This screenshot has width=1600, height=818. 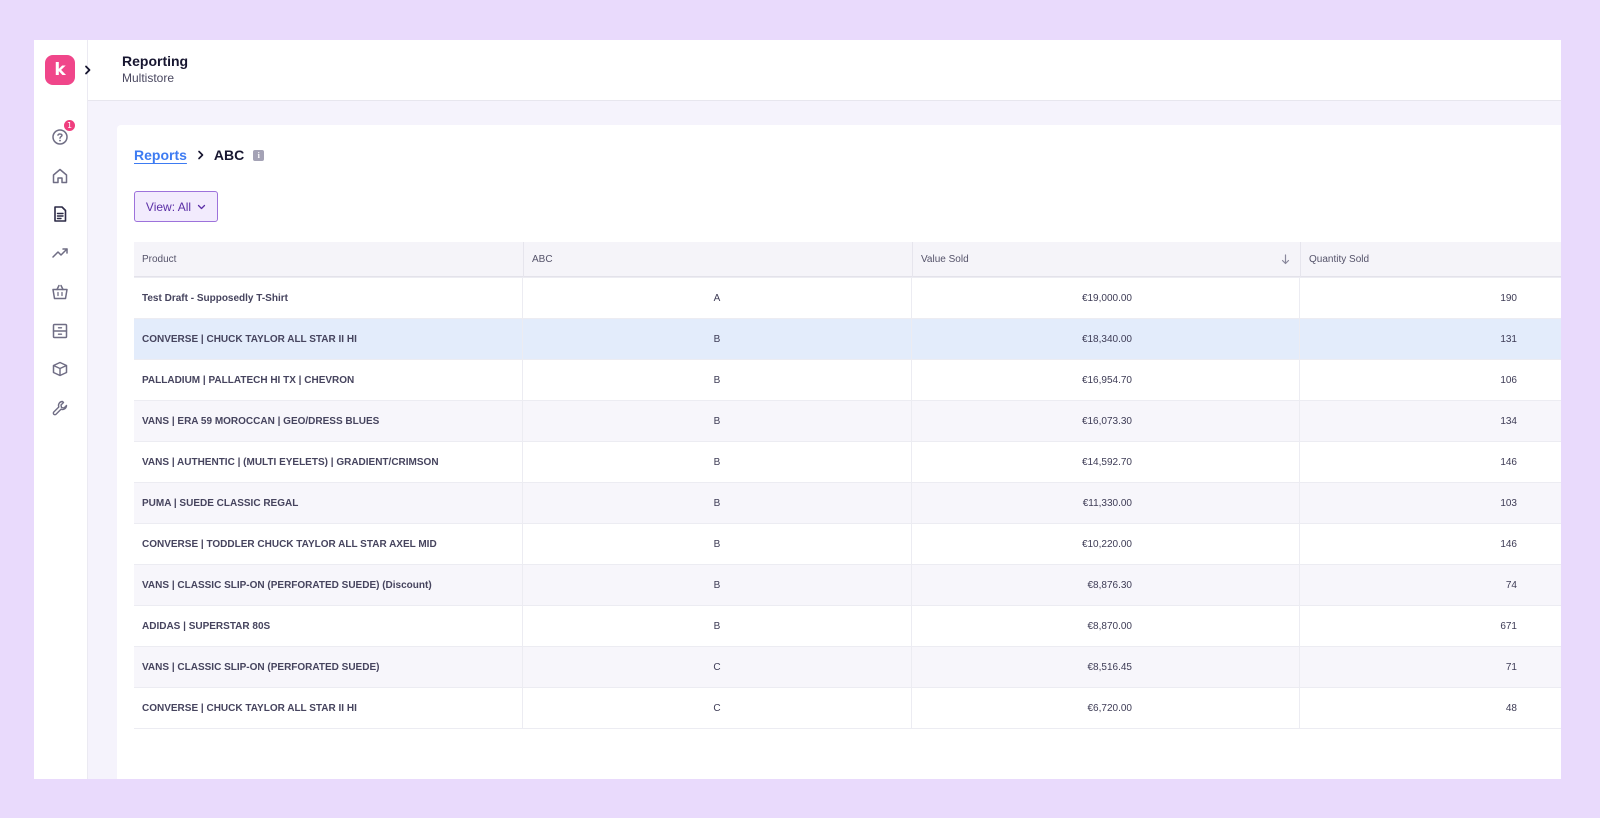 What do you see at coordinates (945, 259) in the screenshot?
I see `column-header-value-sold-label: Value Sold` at bounding box center [945, 259].